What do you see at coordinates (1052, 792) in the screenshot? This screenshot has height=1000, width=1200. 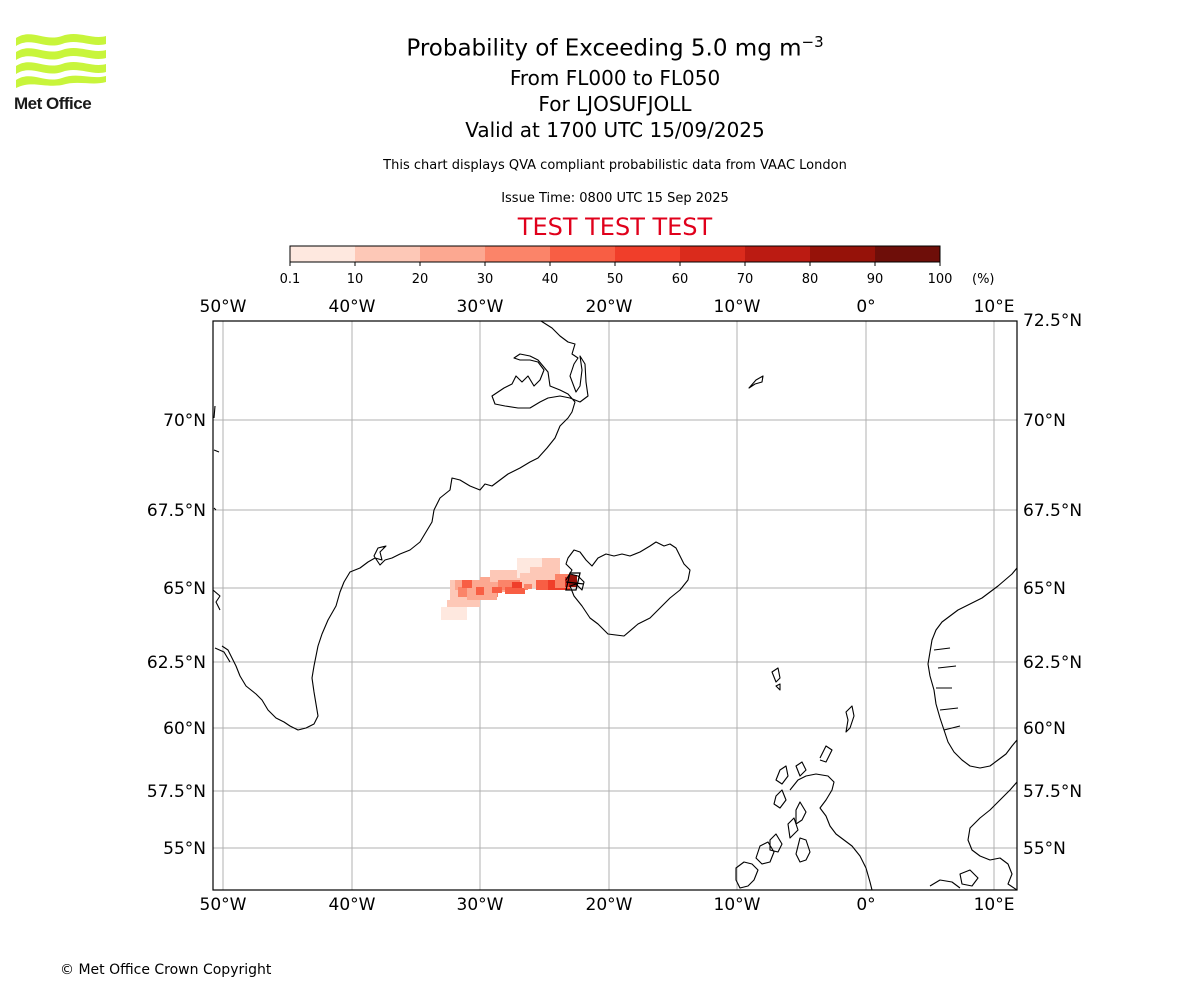 I see `lat-label-right: 57.5°N` at bounding box center [1052, 792].